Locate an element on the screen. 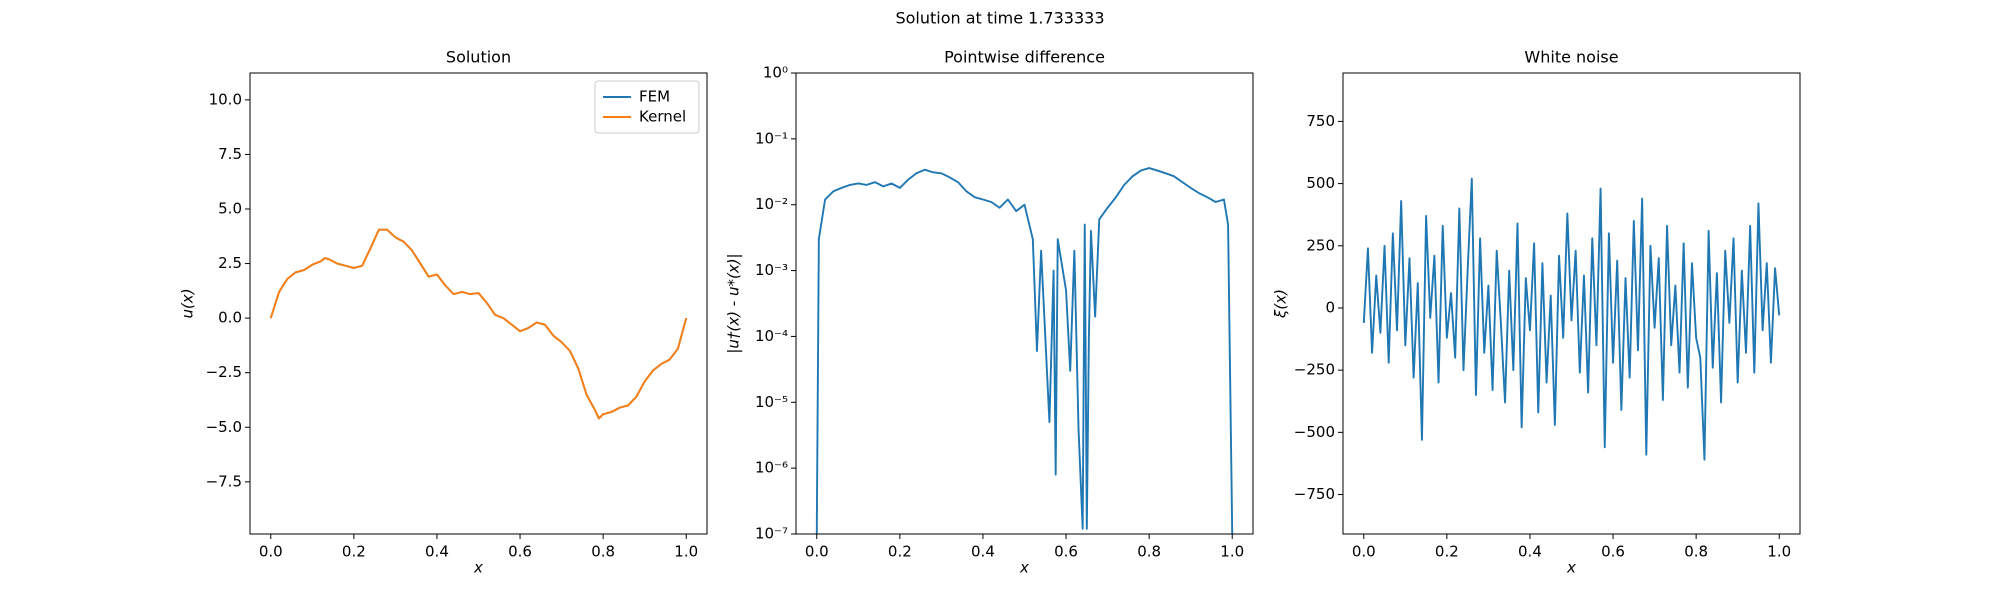 The width and height of the screenshot is (2000, 600). y-axis-label: |u†(x) - u*(x)| is located at coordinates (734, 303).